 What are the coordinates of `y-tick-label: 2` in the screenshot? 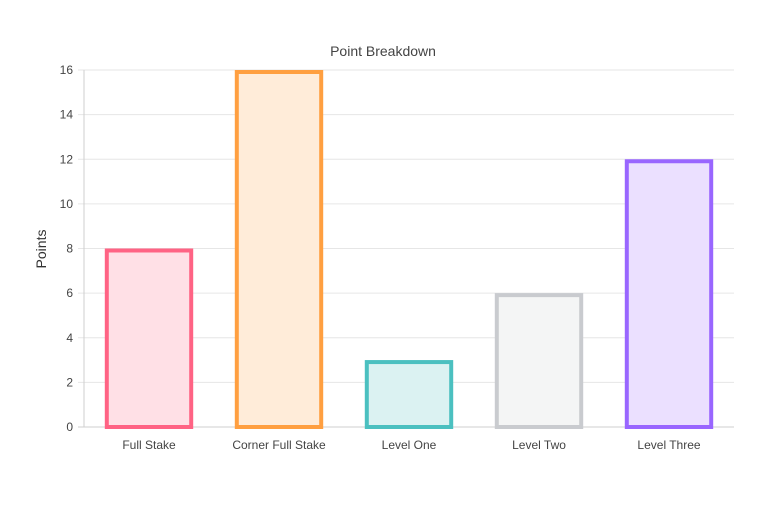 It's located at (69, 382).